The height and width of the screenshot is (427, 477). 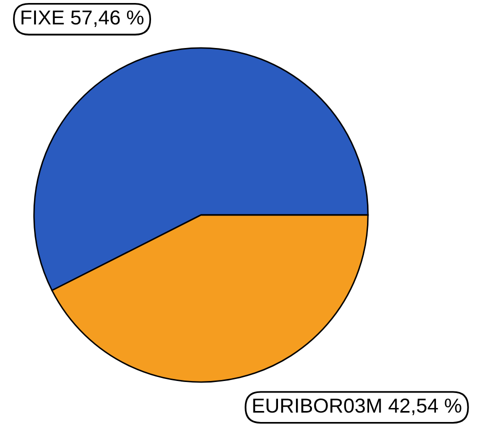 What do you see at coordinates (357, 407) in the screenshot?
I see `slice-label: EURIBOR03M 42,54 %` at bounding box center [357, 407].